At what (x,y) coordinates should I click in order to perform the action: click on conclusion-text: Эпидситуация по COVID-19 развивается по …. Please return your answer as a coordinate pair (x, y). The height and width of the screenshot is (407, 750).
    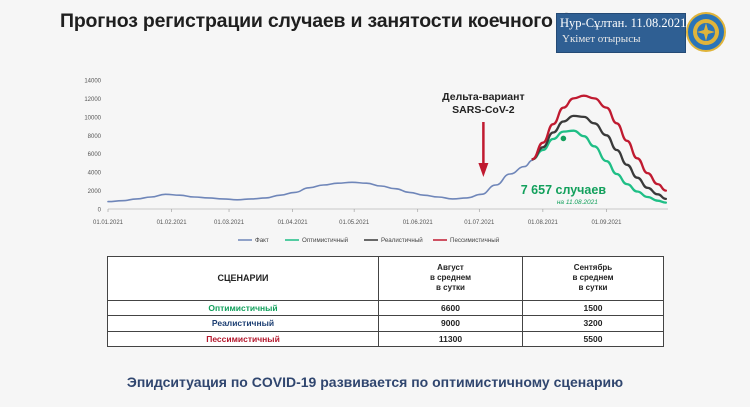
    Looking at the image, I should click on (375, 382).